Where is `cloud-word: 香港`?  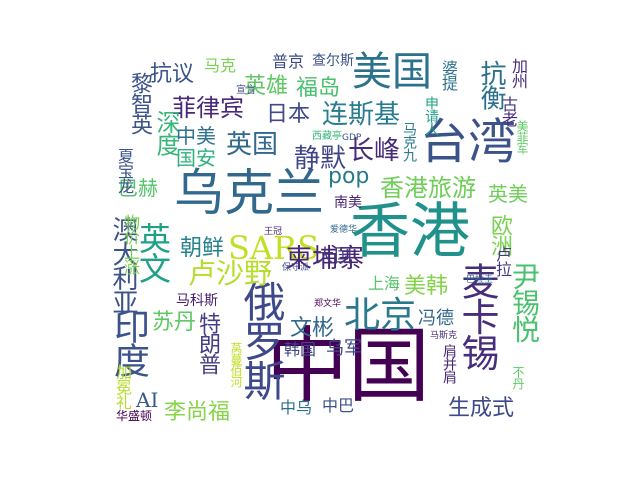
cloud-word: 香港 is located at coordinates (410, 232).